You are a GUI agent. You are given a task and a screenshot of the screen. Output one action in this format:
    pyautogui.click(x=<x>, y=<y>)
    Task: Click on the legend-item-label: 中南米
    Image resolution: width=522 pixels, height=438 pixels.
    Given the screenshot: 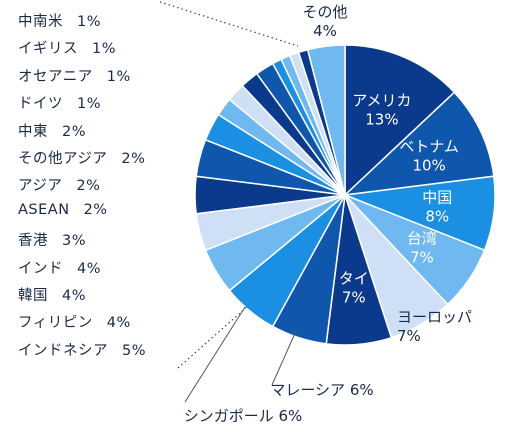 What is the action you would take?
    pyautogui.click(x=40, y=22)
    